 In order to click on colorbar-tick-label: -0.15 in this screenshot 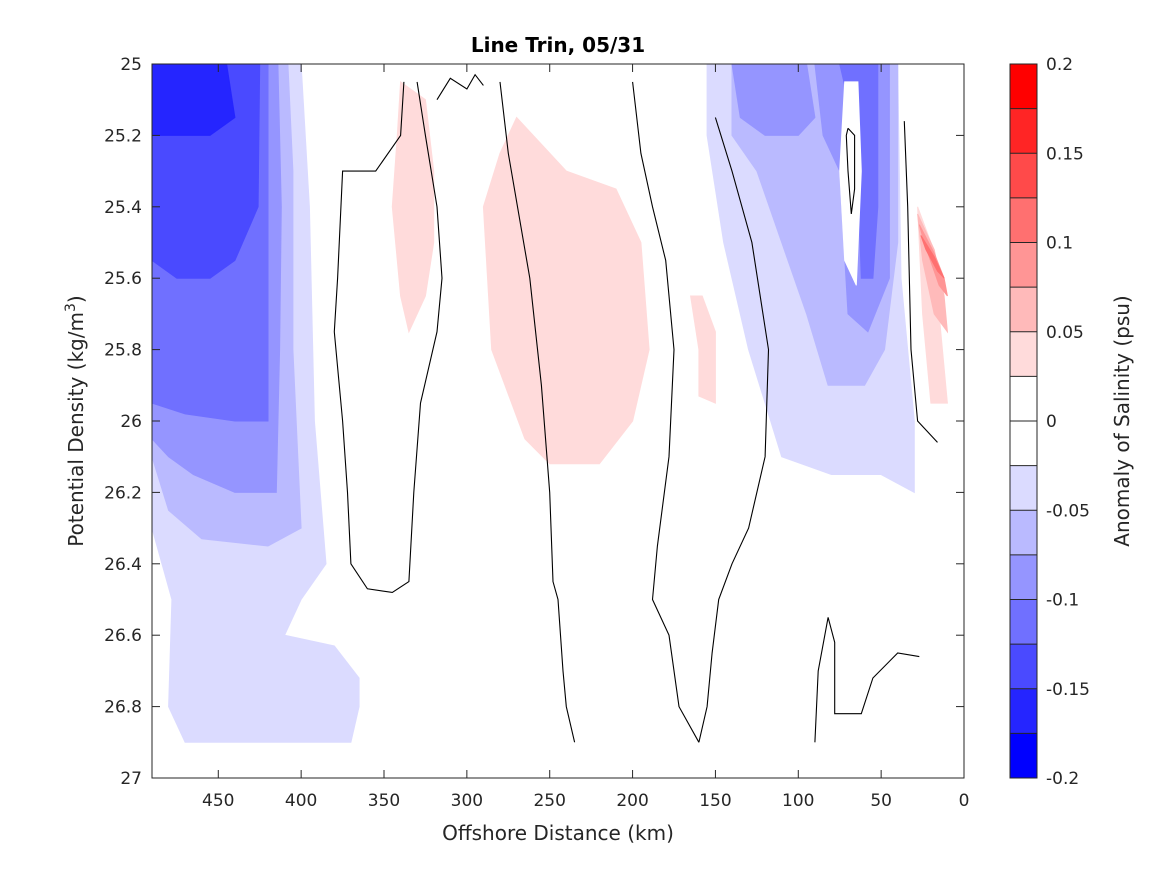, I will do `click(1068, 690)`.